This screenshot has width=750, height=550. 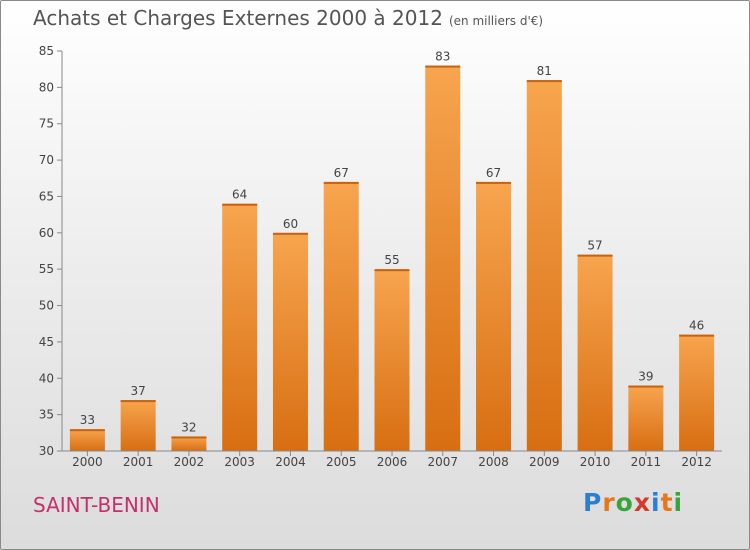 I want to click on title-text: Achats et Charges Externes 2000 à 2012, so click(x=238, y=18).